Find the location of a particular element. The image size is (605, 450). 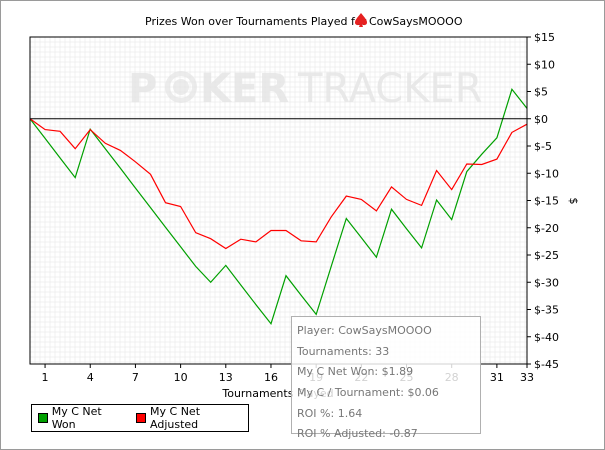

legend: My C Net Won My C Net Adjusted is located at coordinates (140, 418).